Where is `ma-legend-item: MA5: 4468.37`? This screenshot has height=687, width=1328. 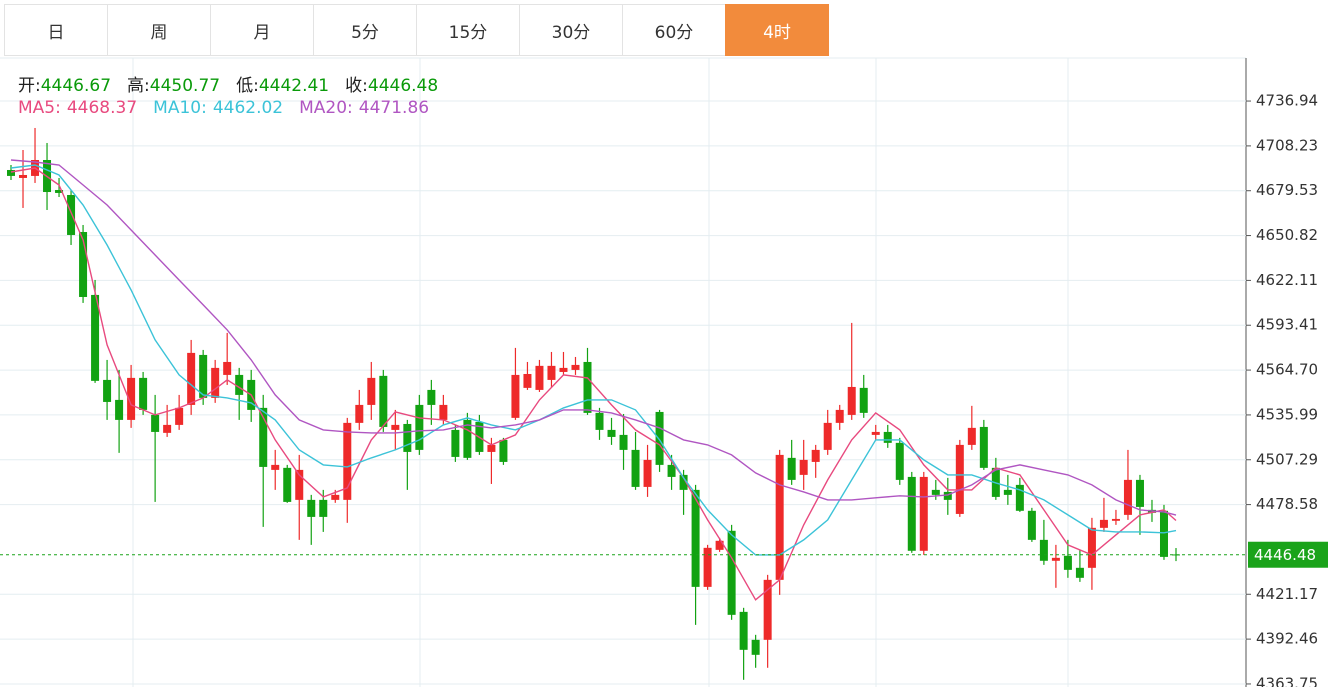 ma-legend-item: MA5: 4468.37 is located at coordinates (77, 108).